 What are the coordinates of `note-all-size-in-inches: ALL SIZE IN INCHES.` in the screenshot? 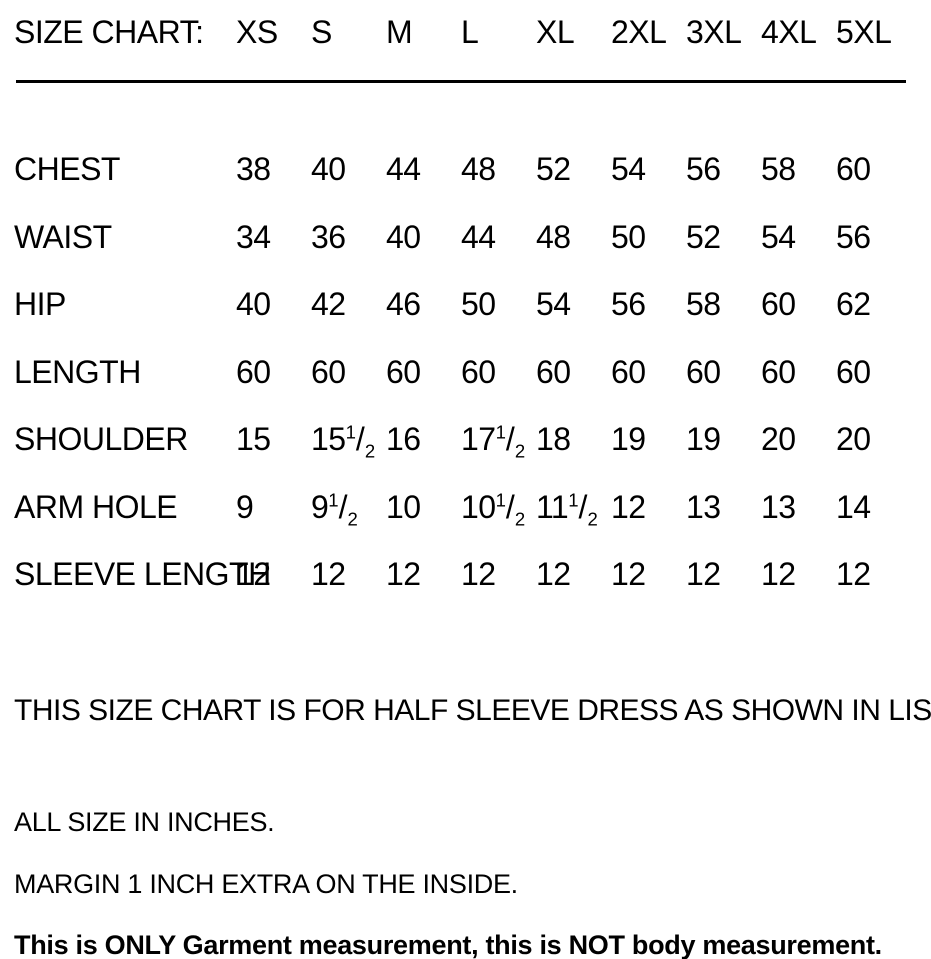 It's located at (144, 821).